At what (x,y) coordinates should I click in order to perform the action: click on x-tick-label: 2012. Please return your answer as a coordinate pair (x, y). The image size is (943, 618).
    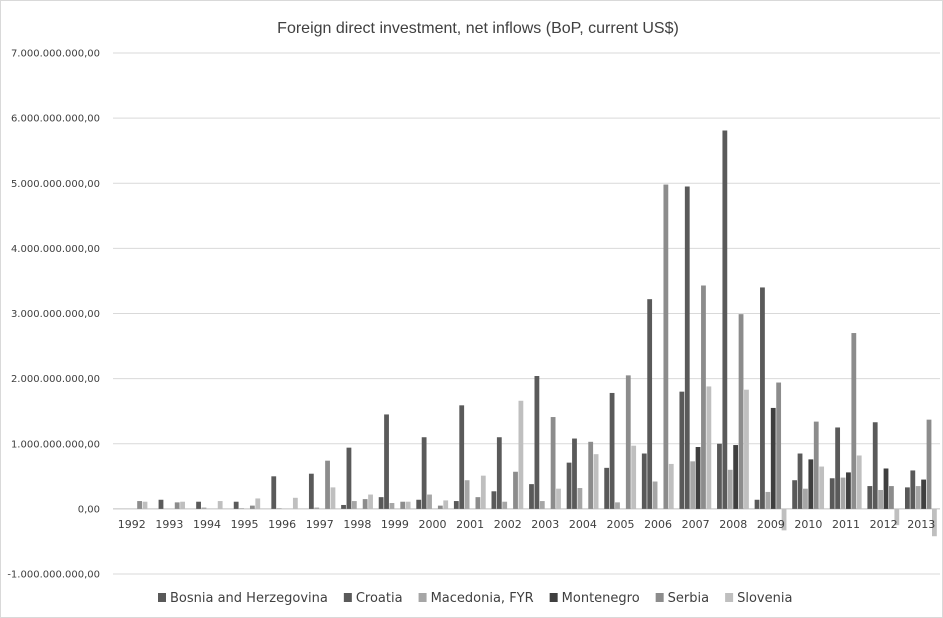
    Looking at the image, I should click on (884, 524).